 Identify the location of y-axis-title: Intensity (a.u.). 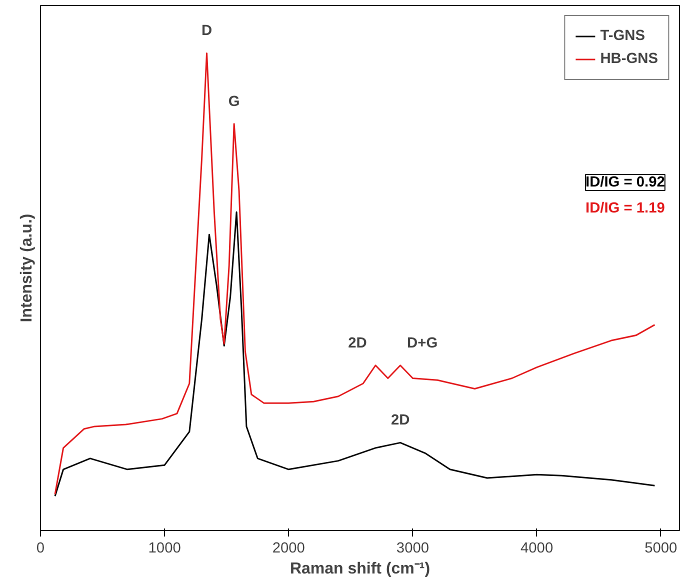
(27, 268).